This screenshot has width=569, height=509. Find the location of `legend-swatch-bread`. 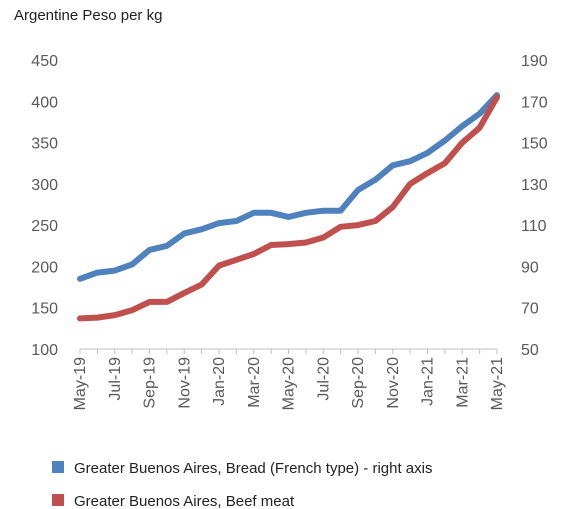

legend-swatch-bread is located at coordinates (58, 467).